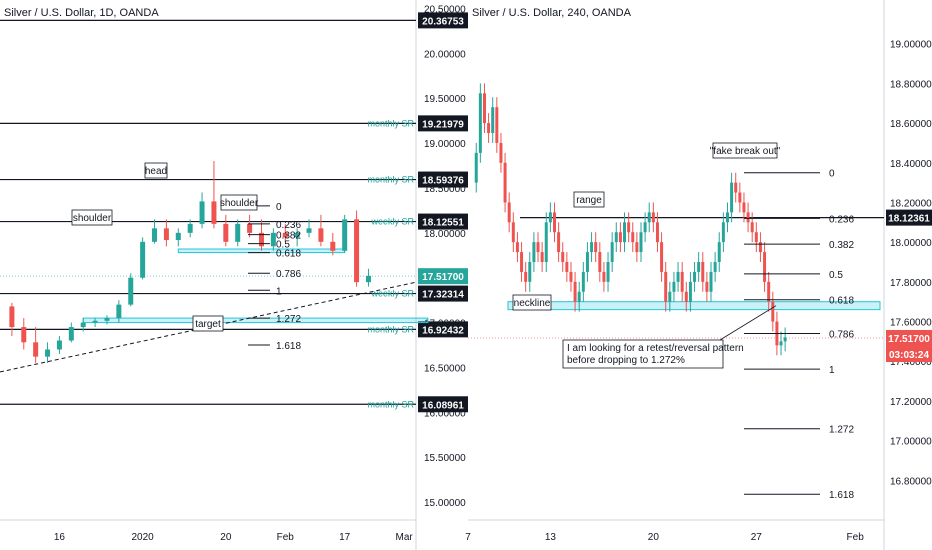 The height and width of the screenshot is (550, 932). What do you see at coordinates (81, 13) in the screenshot?
I see `left-chart-title: Silver / U.S. Dollar, 1D, OANDA` at bounding box center [81, 13].